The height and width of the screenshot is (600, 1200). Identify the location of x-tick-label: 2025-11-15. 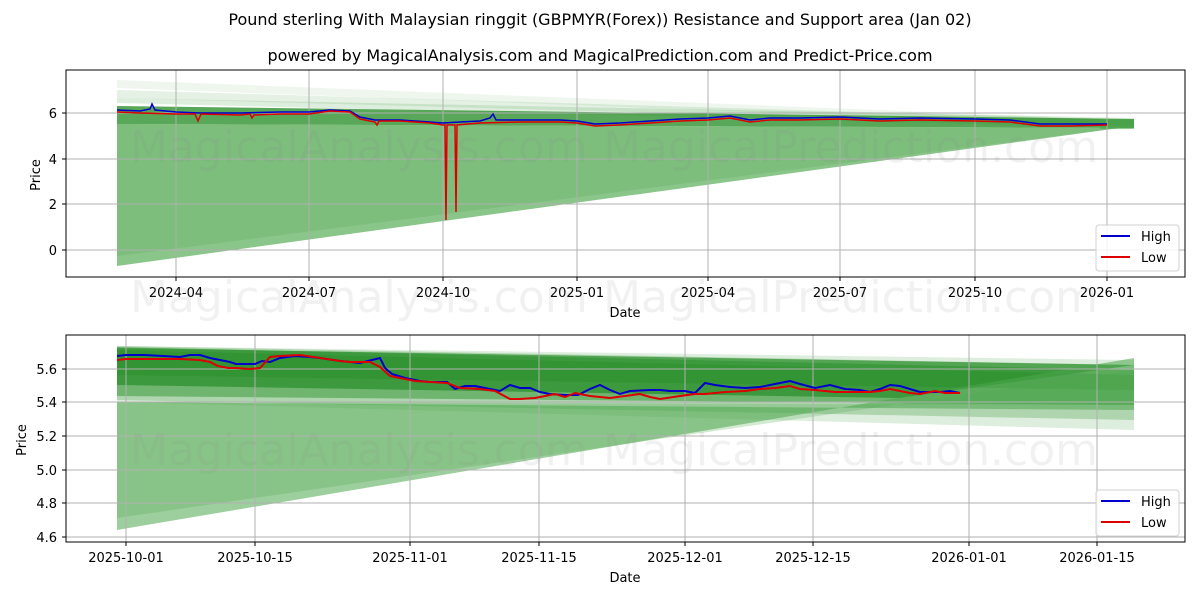
(539, 558).